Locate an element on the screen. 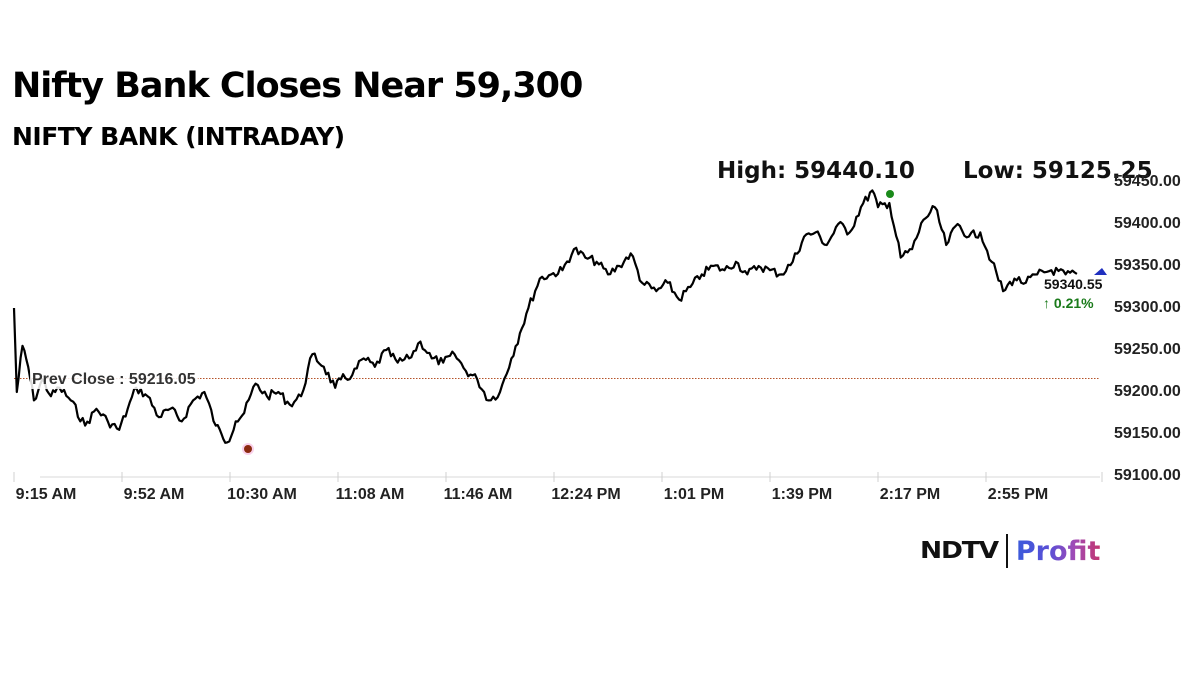 The height and width of the screenshot is (675, 1200). day-low-label: Low: 59125.25 is located at coordinates (1058, 171).